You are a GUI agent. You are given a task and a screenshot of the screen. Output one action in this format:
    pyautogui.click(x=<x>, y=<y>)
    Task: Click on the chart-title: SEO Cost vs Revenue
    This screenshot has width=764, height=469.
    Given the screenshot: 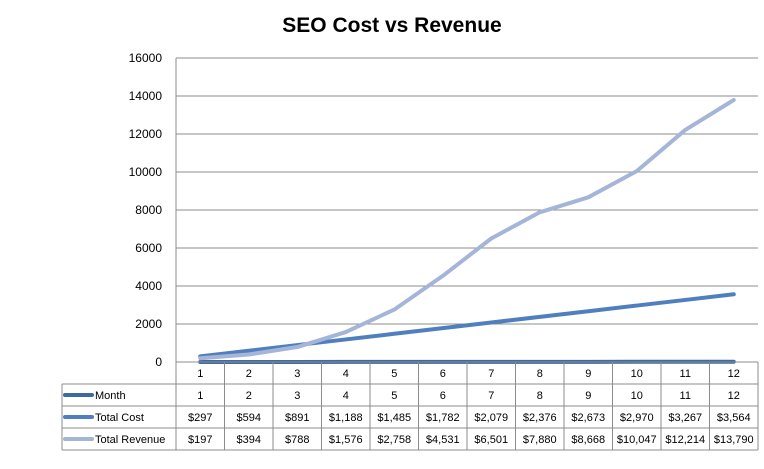 What is the action you would take?
    pyautogui.click(x=392, y=25)
    